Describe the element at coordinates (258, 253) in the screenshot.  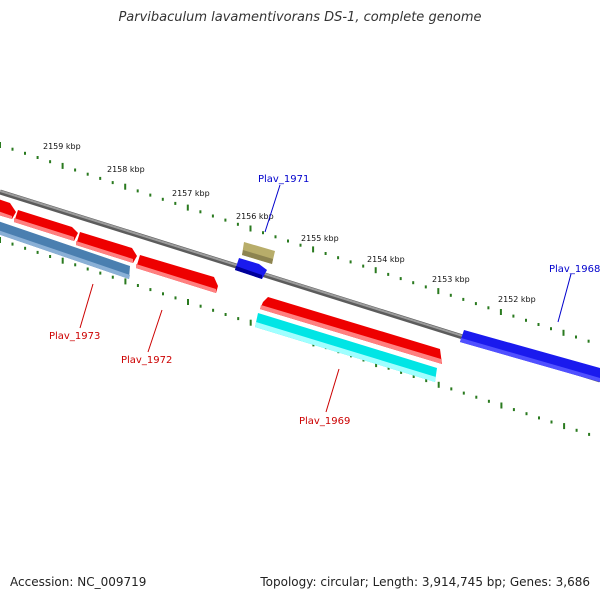
I see `gene-Plav_1971` at that location.